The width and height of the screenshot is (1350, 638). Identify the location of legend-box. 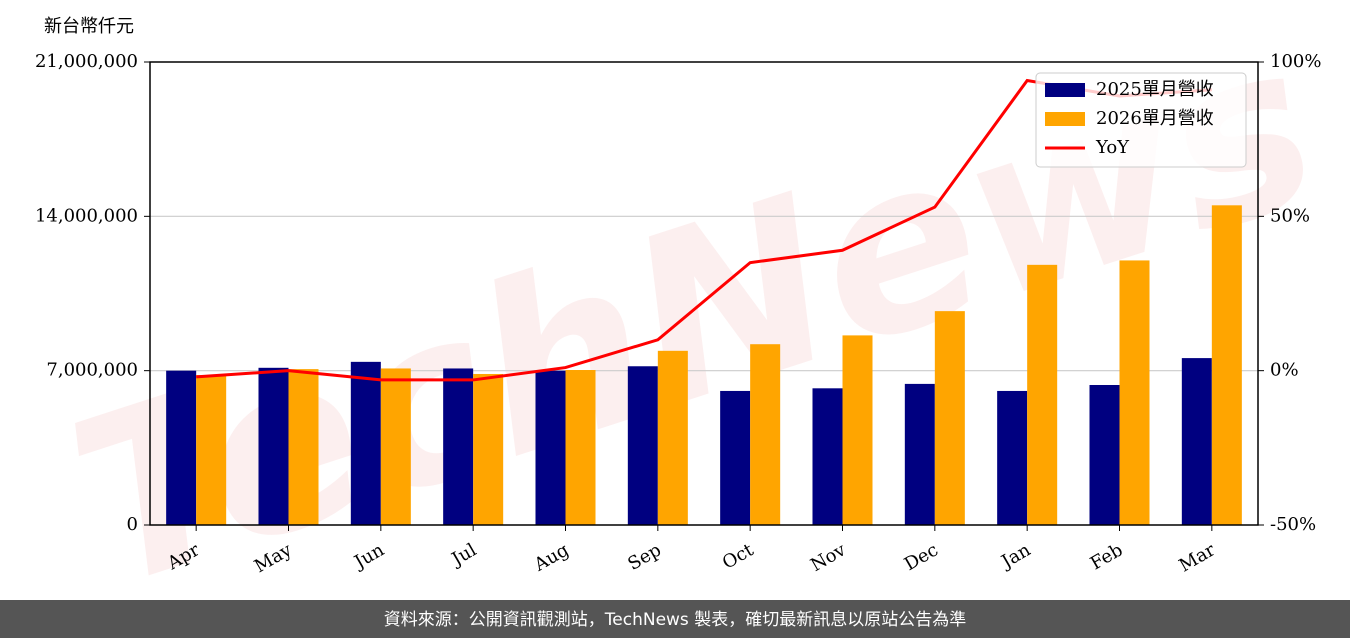
(1141, 120).